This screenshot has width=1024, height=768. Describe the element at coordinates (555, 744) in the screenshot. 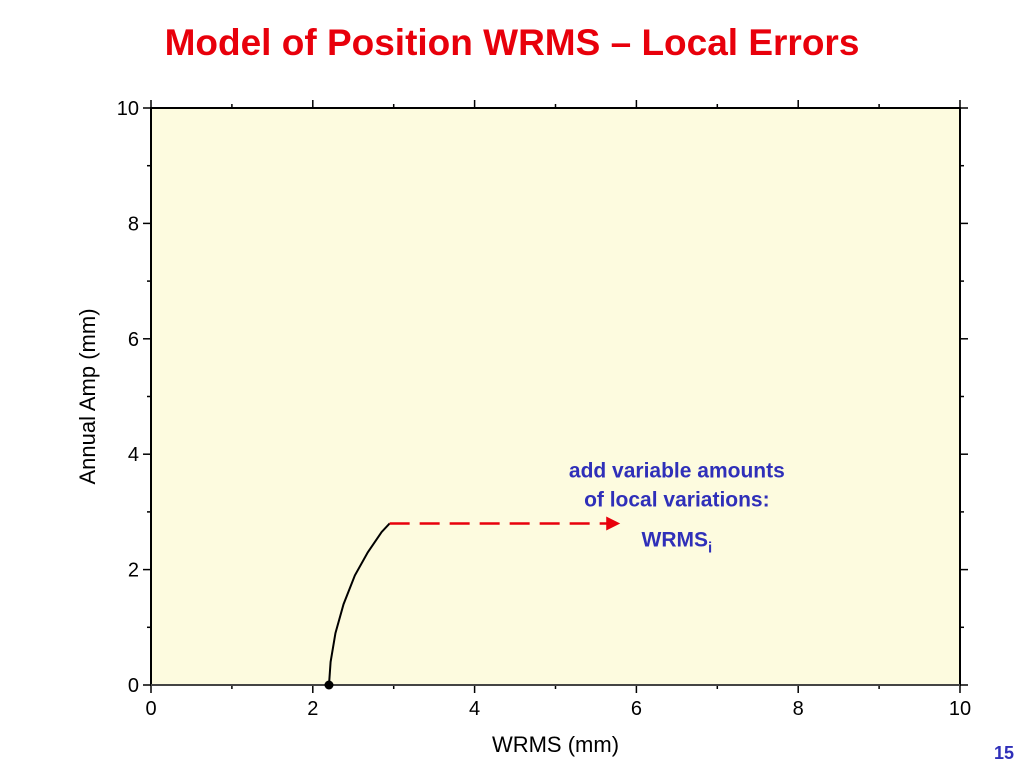

I see `x-axis-title: WRMS (mm)` at that location.